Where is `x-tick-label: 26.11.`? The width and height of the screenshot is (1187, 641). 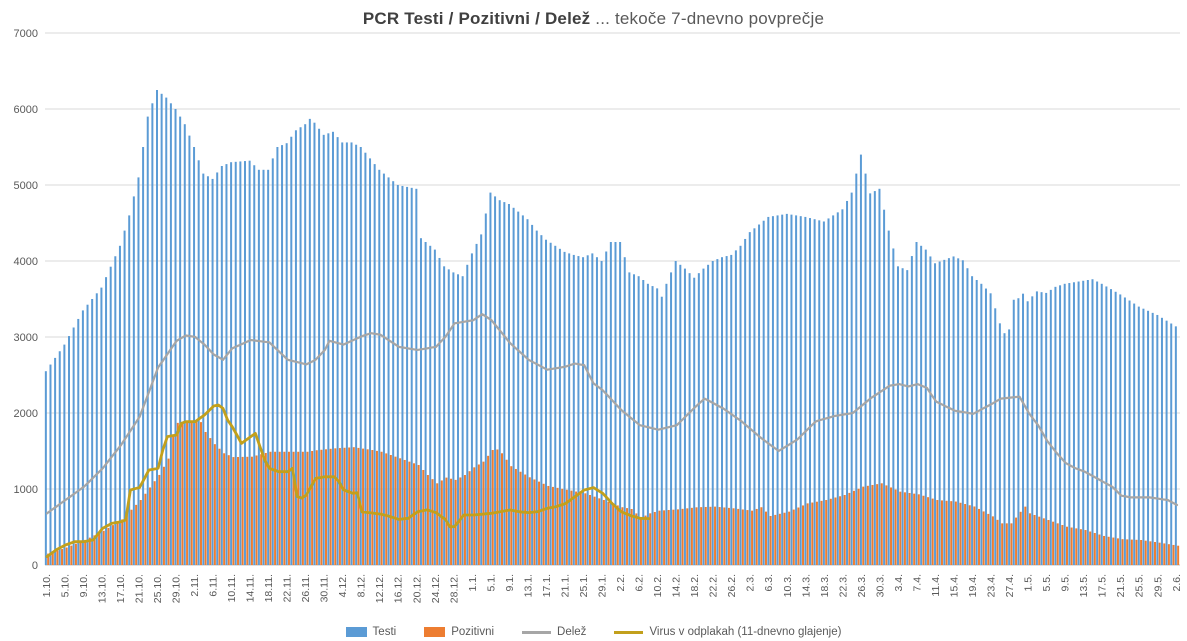
x-tick-label: 26.11. is located at coordinates (306, 588).